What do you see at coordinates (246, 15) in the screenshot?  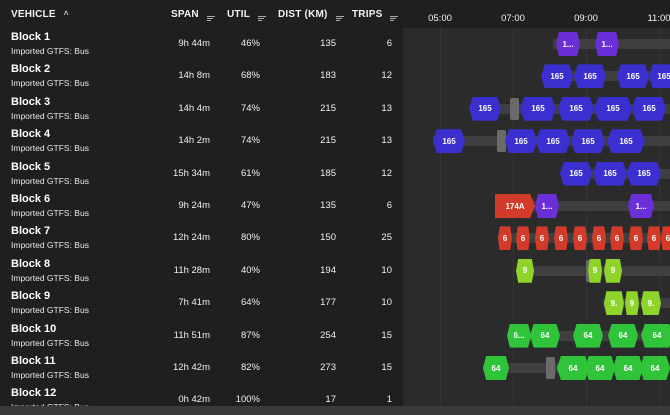 I see `column-header-util: UTIL` at bounding box center [246, 15].